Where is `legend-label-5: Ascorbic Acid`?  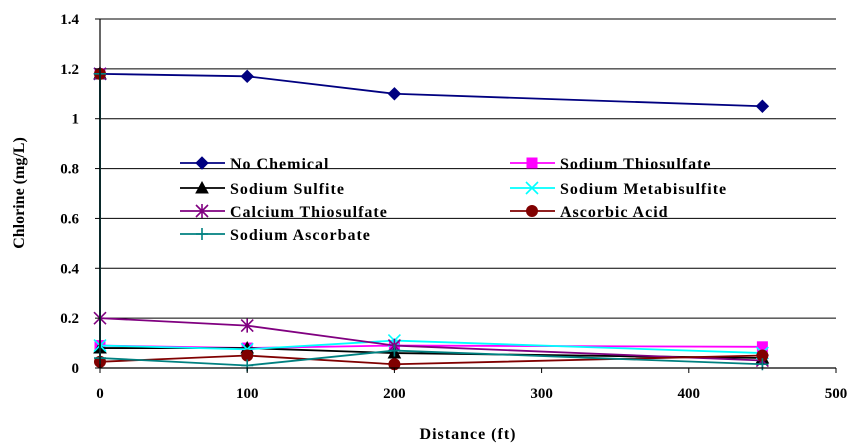 legend-label-5: Ascorbic Acid is located at coordinates (614, 212).